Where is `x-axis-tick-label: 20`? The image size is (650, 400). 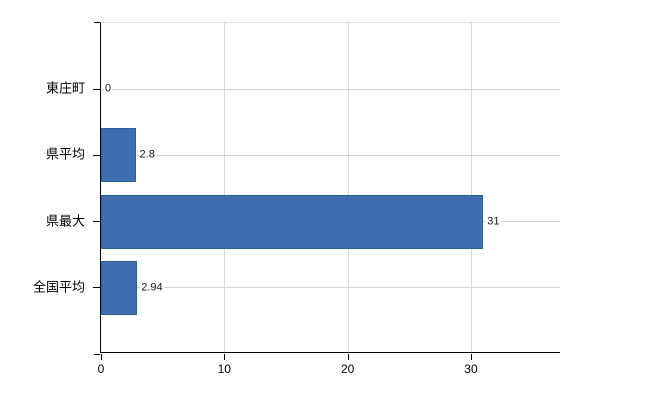 x-axis-tick-label: 20 is located at coordinates (347, 369).